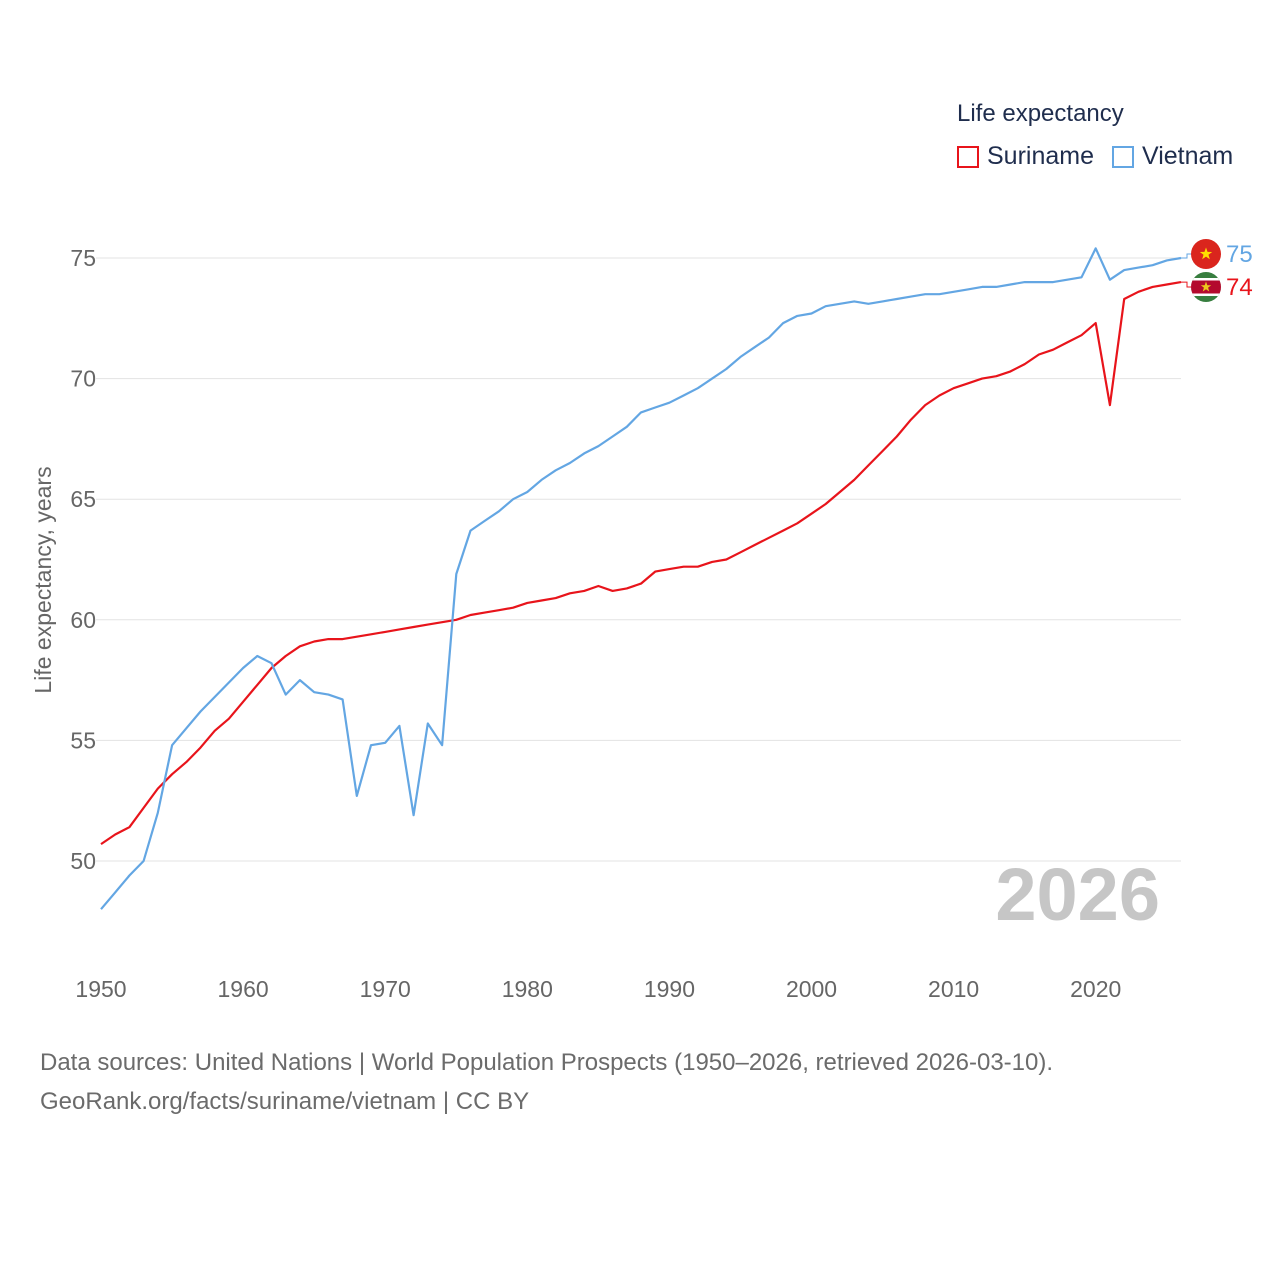  I want to click on x-tick-label: 1970, so click(385, 989).